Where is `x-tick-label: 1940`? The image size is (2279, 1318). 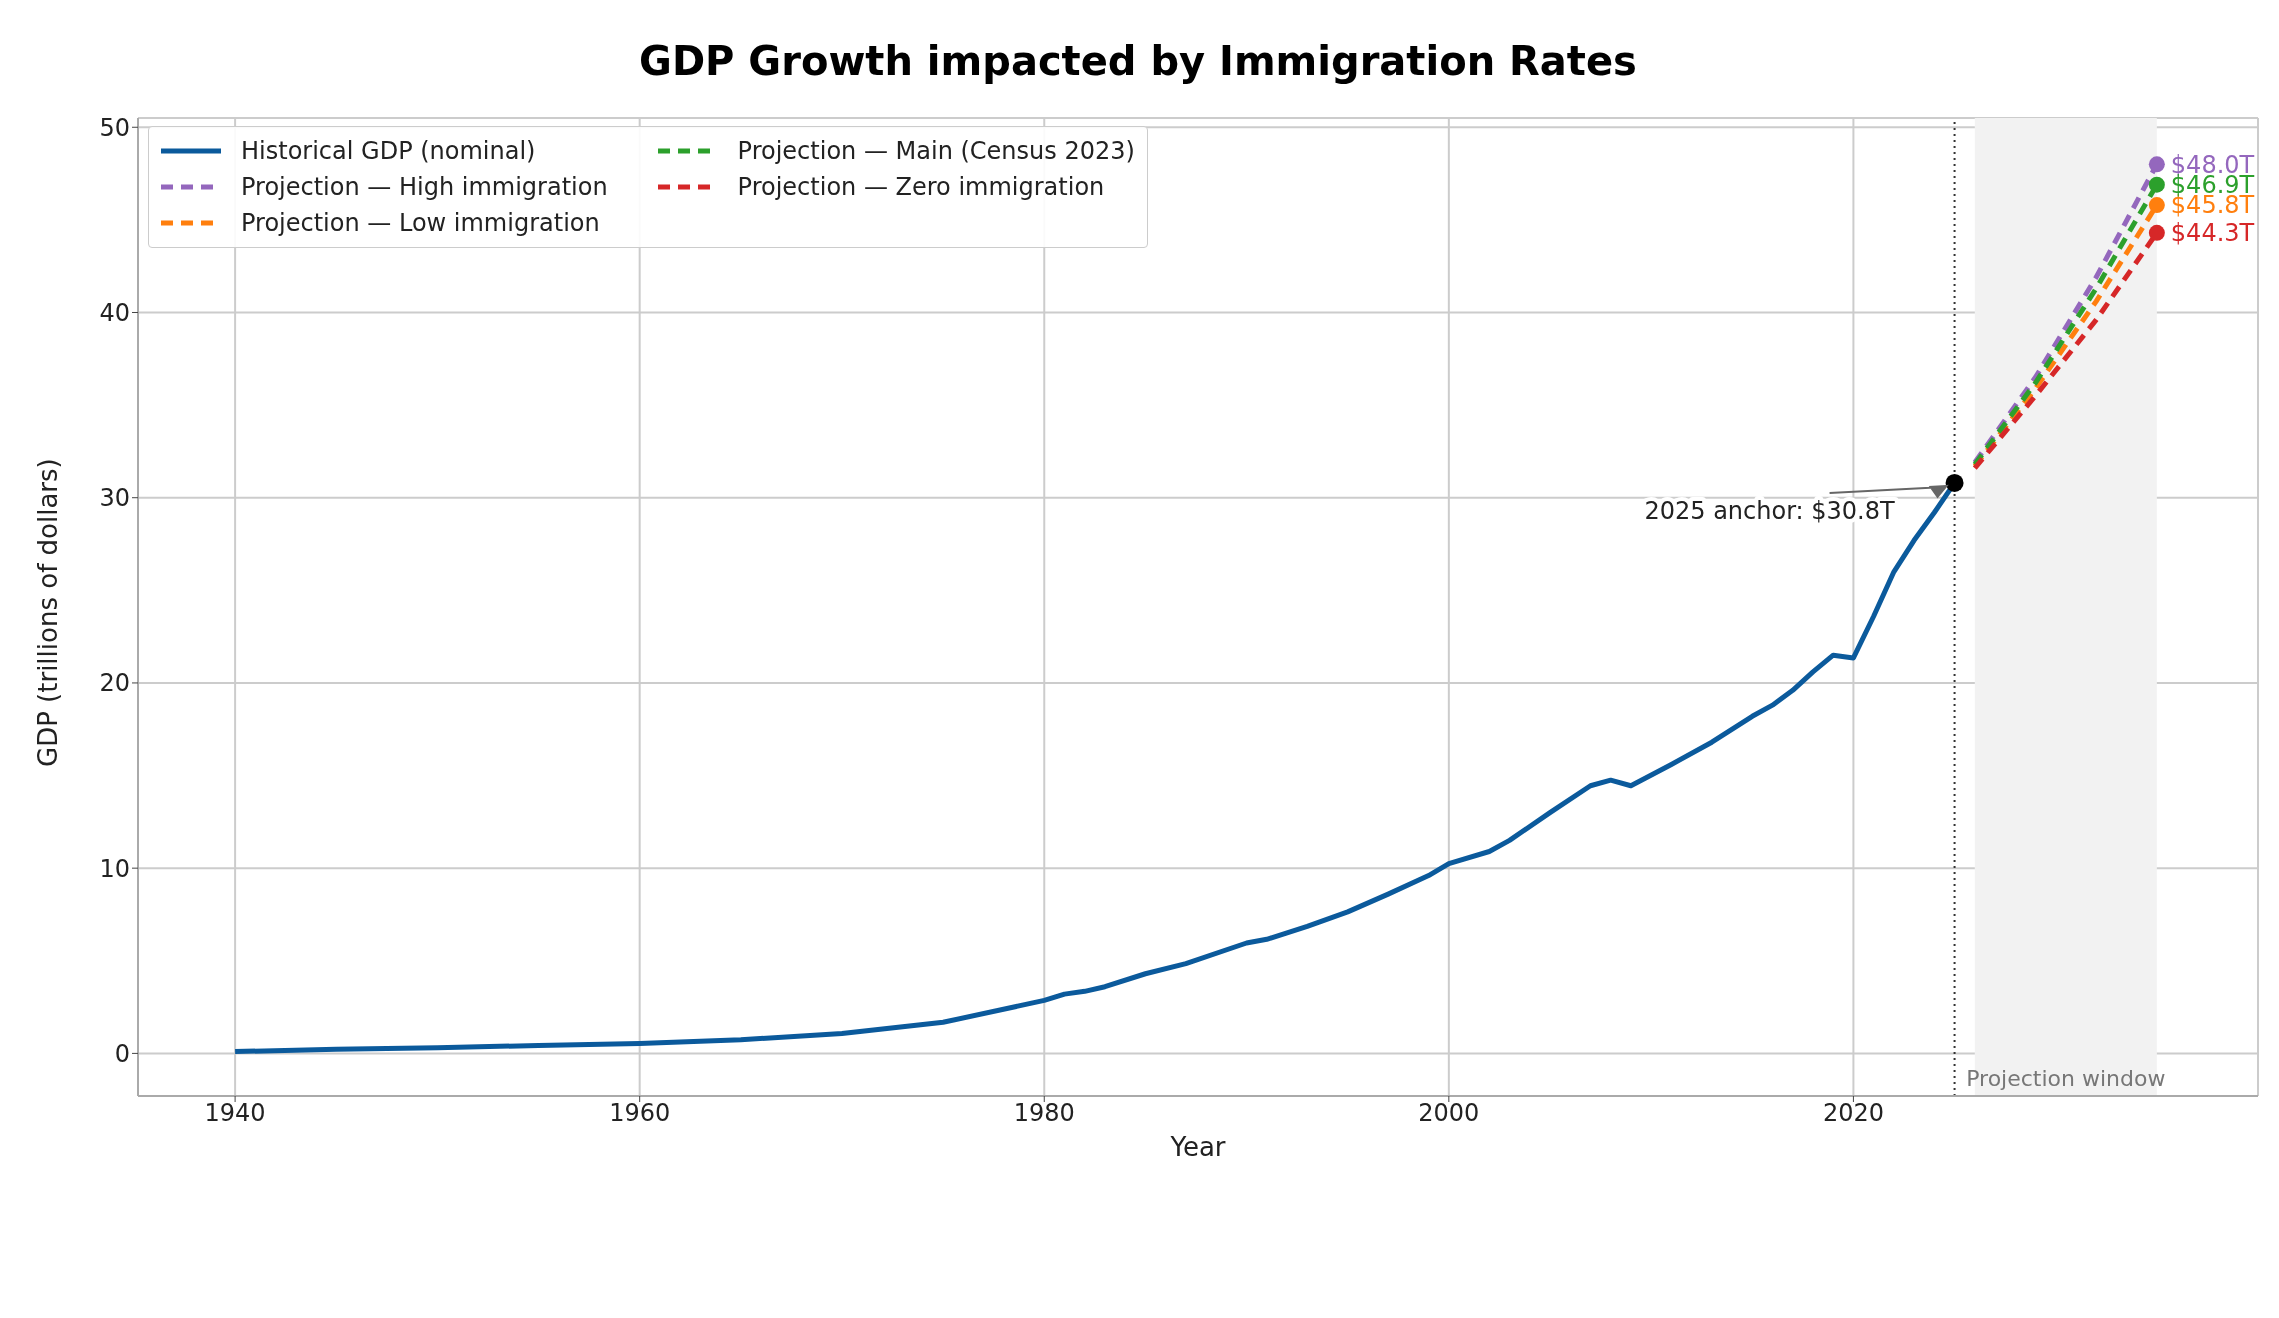 x-tick-label: 1940 is located at coordinates (235, 1113).